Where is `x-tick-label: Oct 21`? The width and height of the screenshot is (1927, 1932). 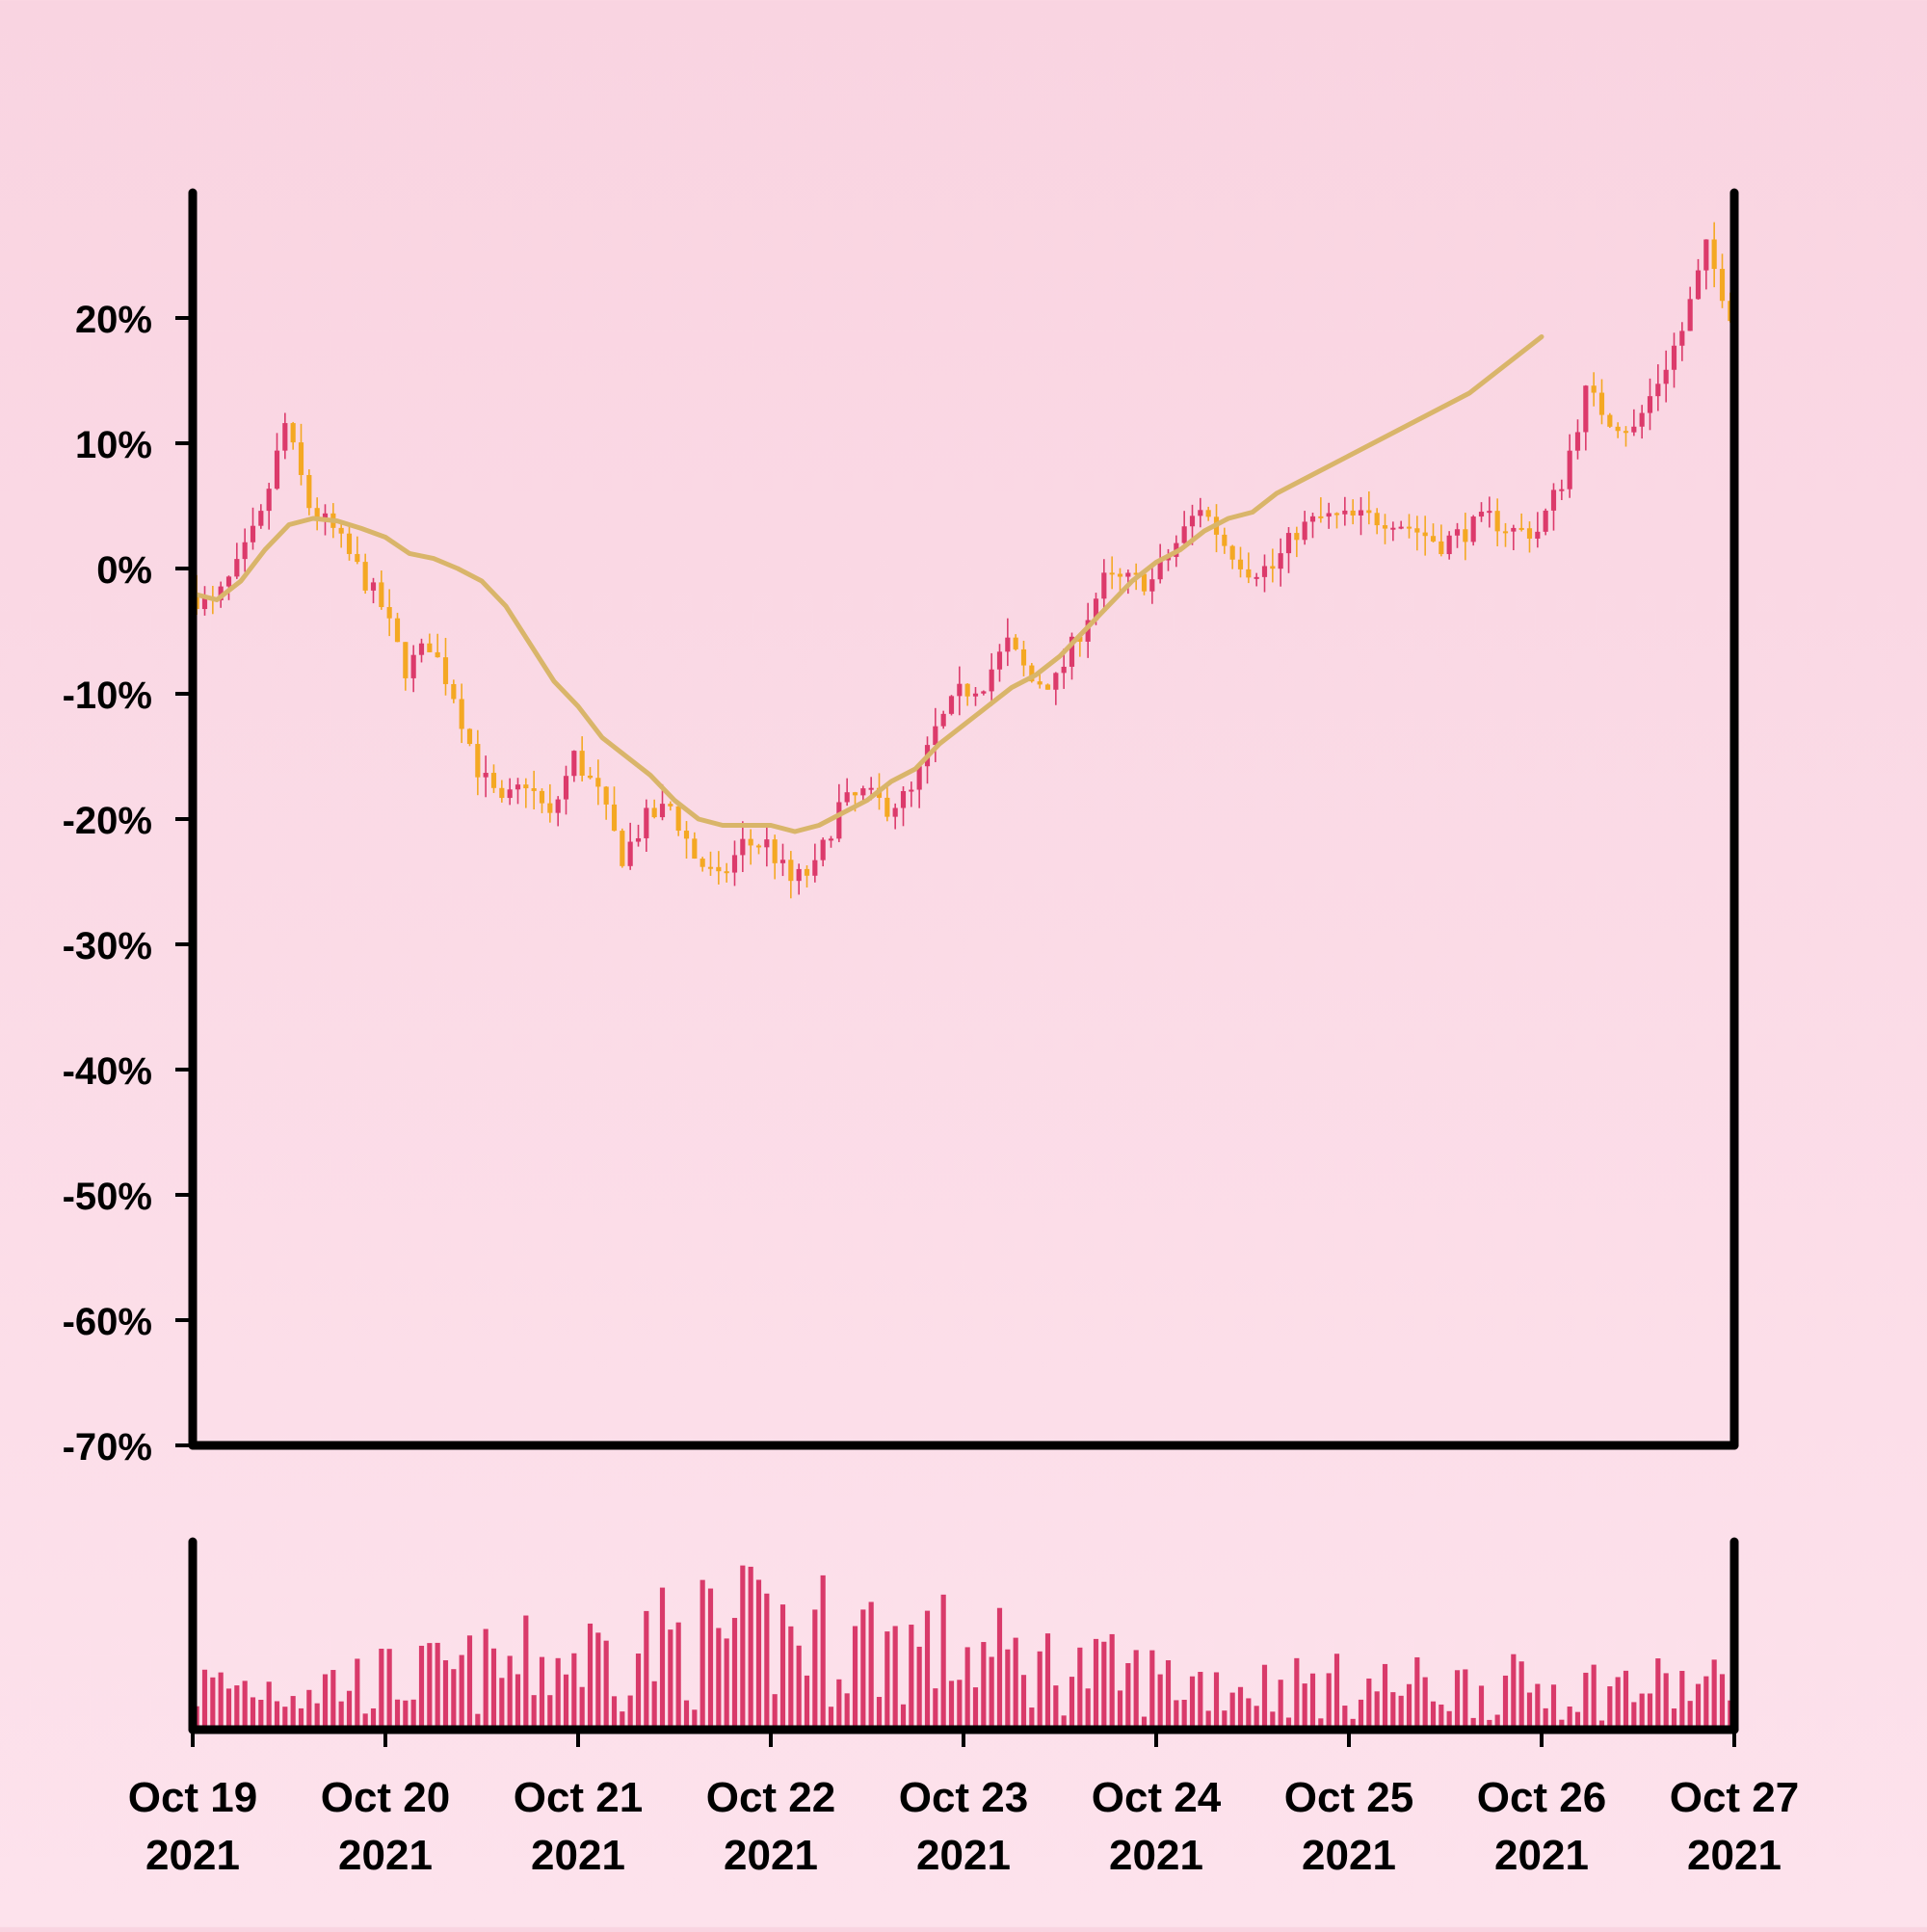
x-tick-label: Oct 21 is located at coordinates (579, 1797).